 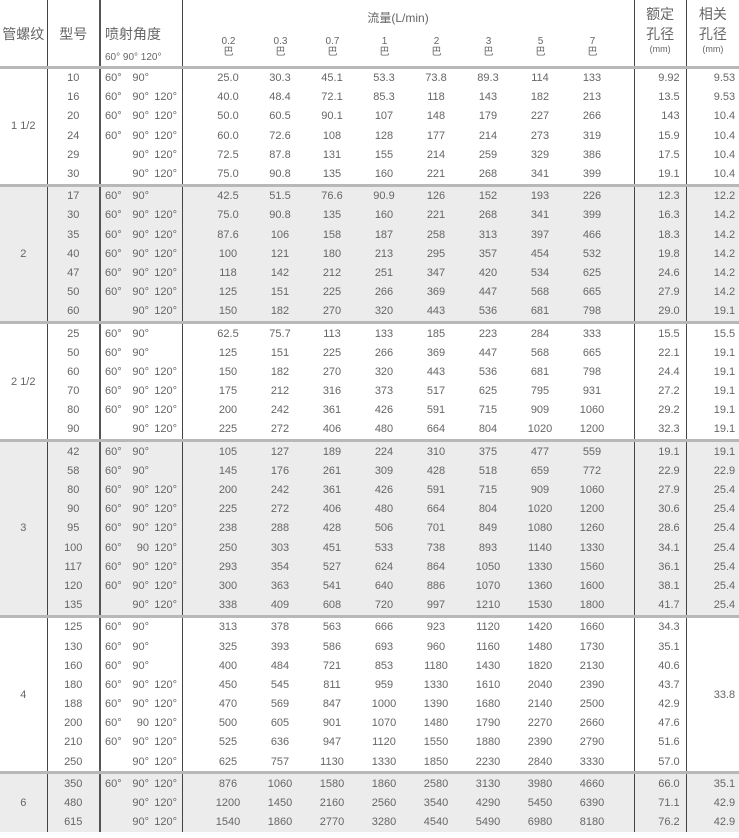 I want to click on header-flow-label: 流量(L/min), so click(x=398, y=18).